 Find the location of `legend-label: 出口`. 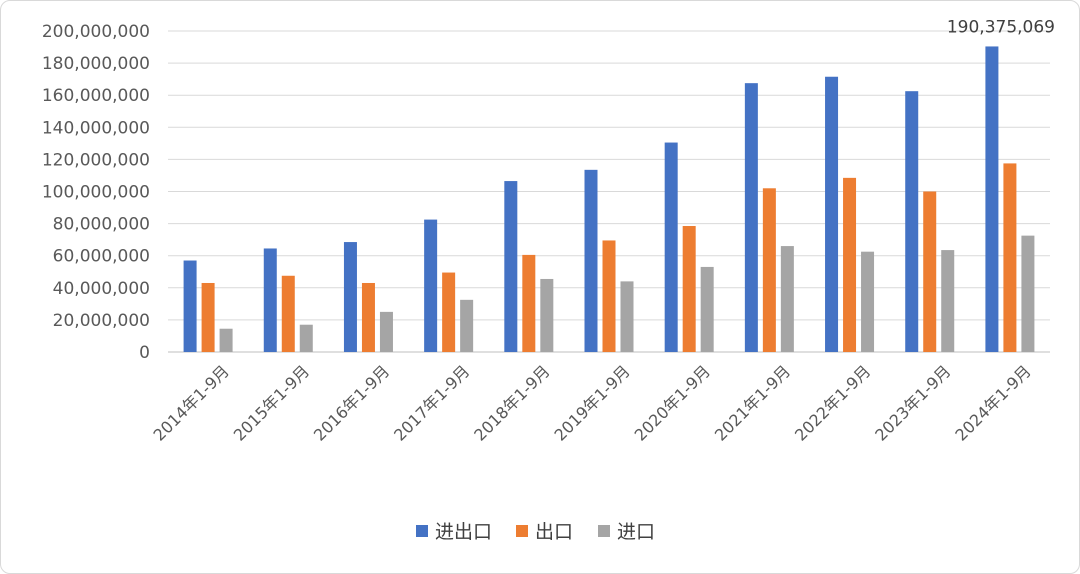

legend-label: 出口 is located at coordinates (554, 532).